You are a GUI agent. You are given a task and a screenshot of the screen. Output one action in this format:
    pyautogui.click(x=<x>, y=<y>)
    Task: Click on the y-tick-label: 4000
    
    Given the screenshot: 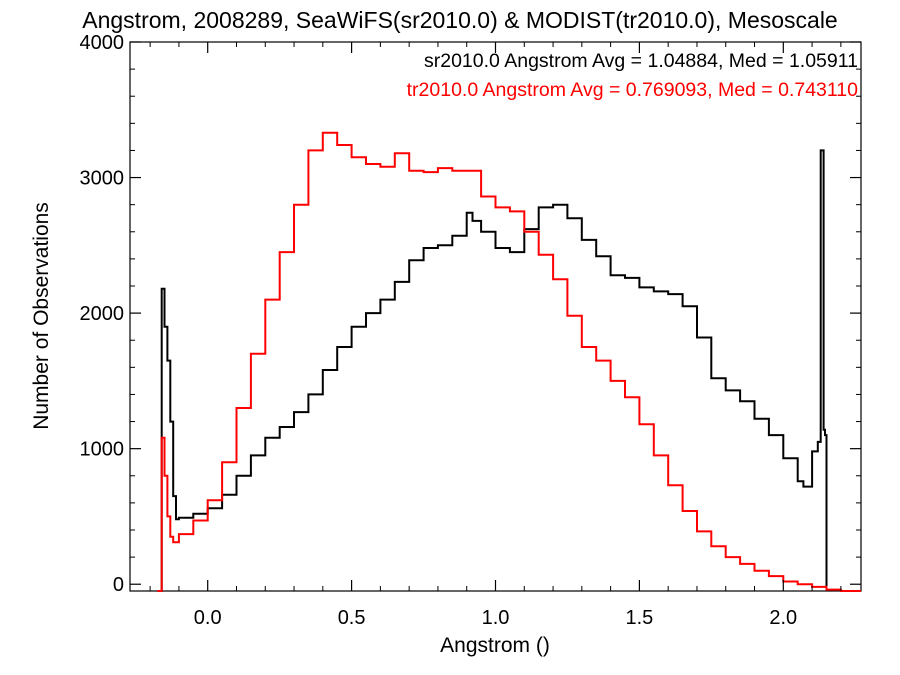 What is the action you would take?
    pyautogui.click(x=102, y=43)
    